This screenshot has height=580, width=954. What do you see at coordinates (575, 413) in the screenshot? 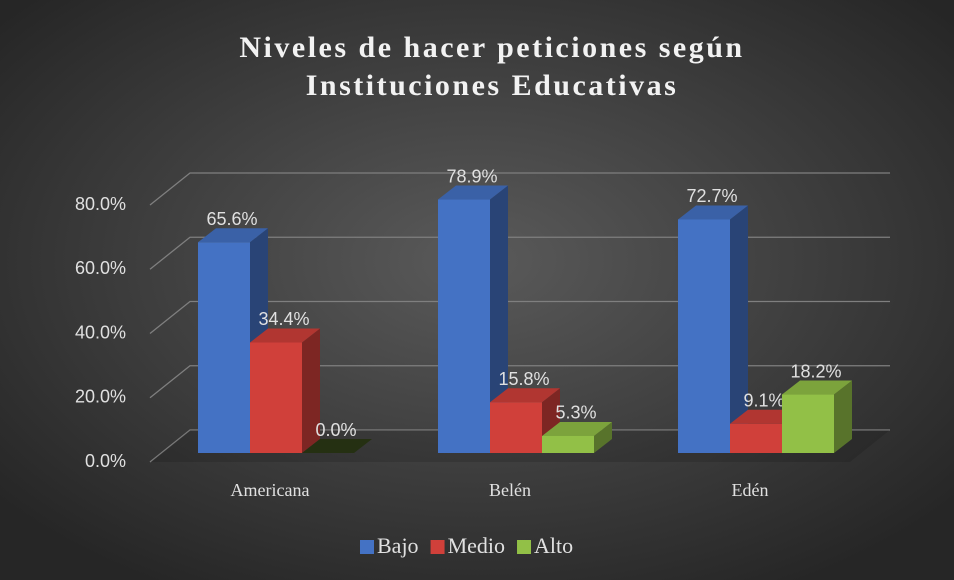
I see `data-label: 5.3%` at bounding box center [575, 413].